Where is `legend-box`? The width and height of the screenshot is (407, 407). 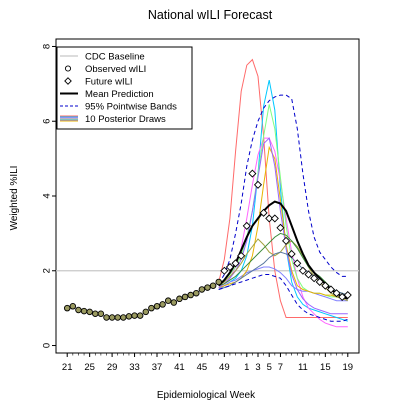
legend-box is located at coordinates (124, 88).